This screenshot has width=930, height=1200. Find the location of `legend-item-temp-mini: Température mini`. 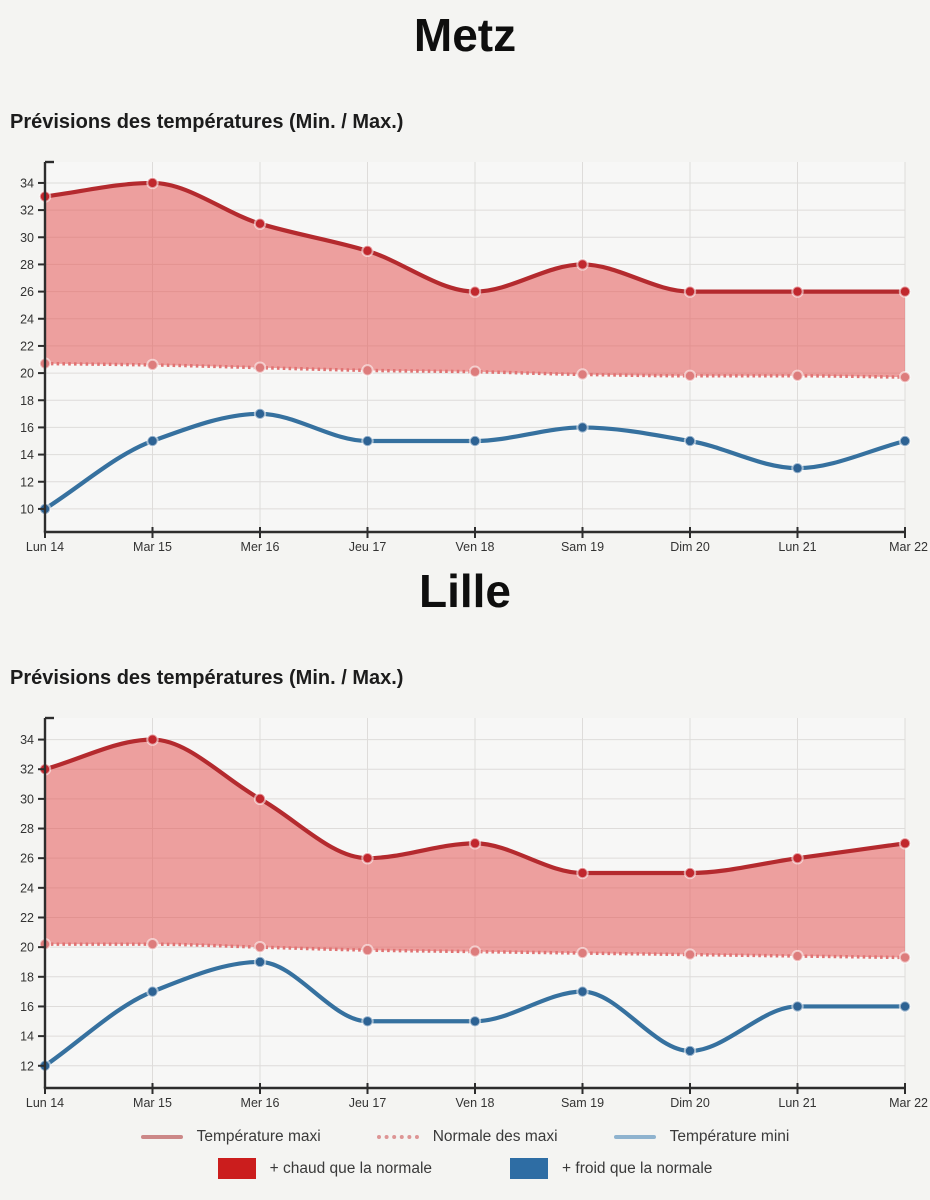

legend-item-temp-mini: Température mini is located at coordinates (701, 1136).